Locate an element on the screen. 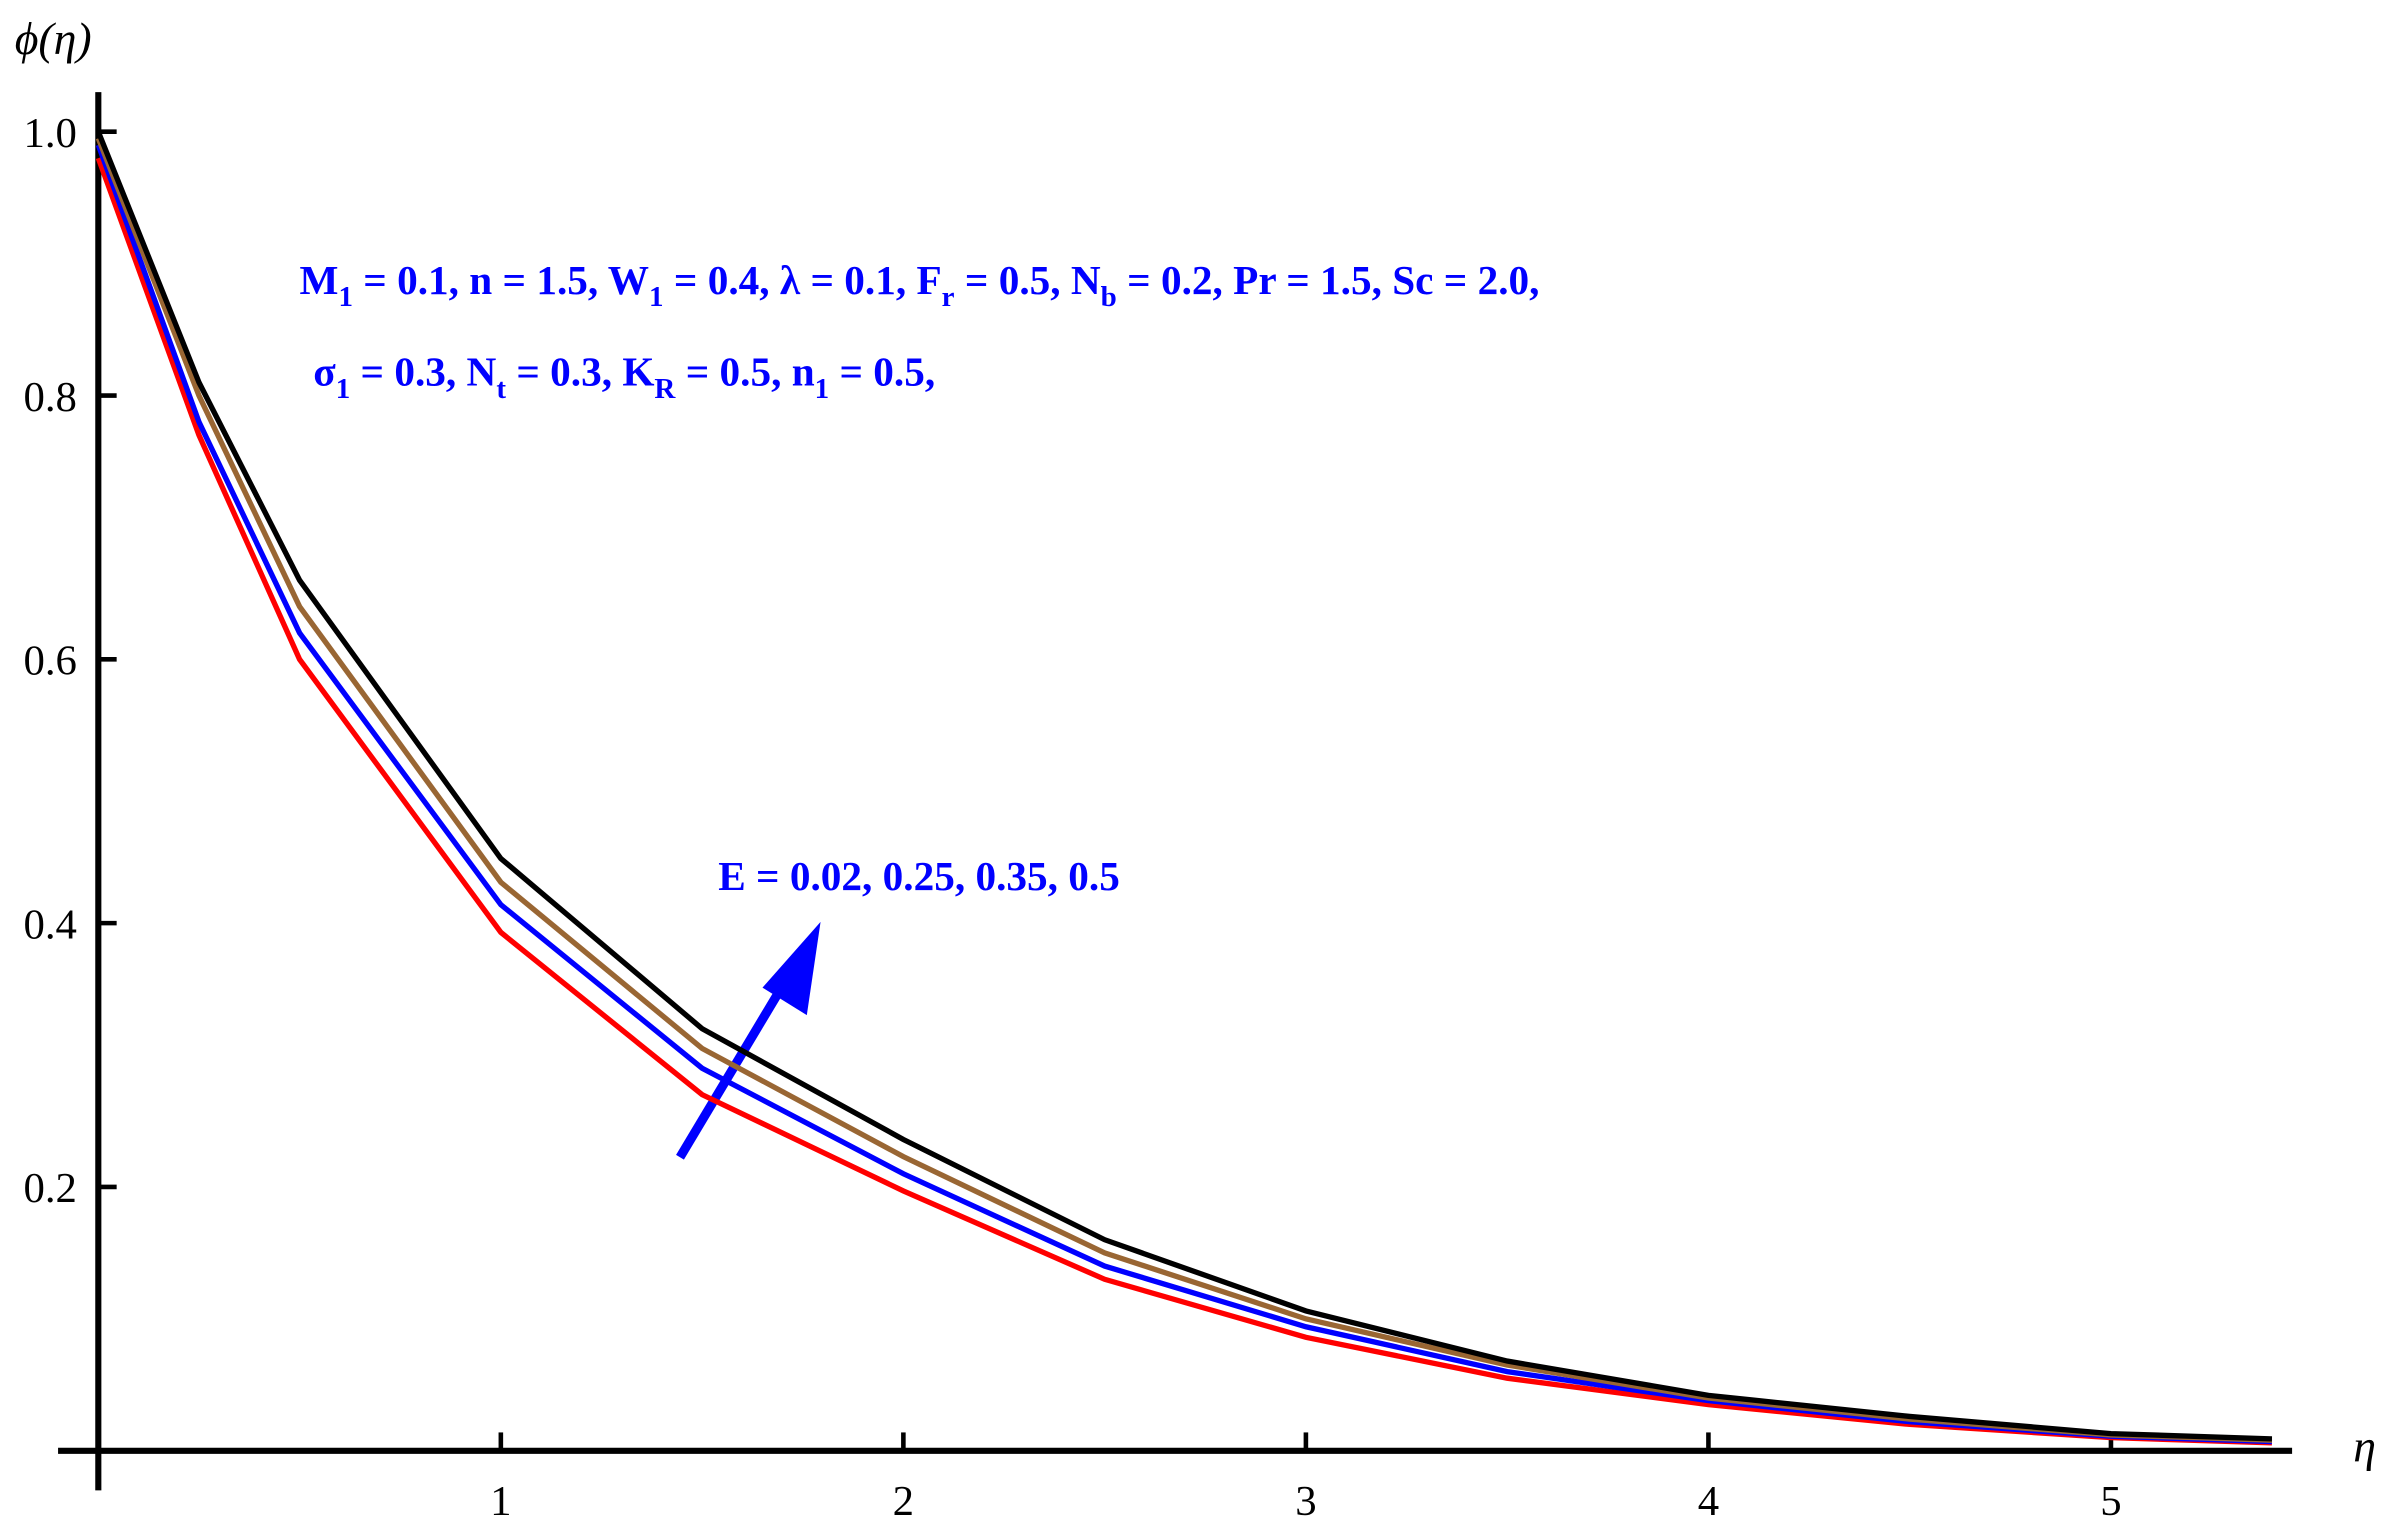 The image size is (2396, 1529). annotation: E = 0.02, 0.25, 0.35, 0.5 is located at coordinates (919, 876).